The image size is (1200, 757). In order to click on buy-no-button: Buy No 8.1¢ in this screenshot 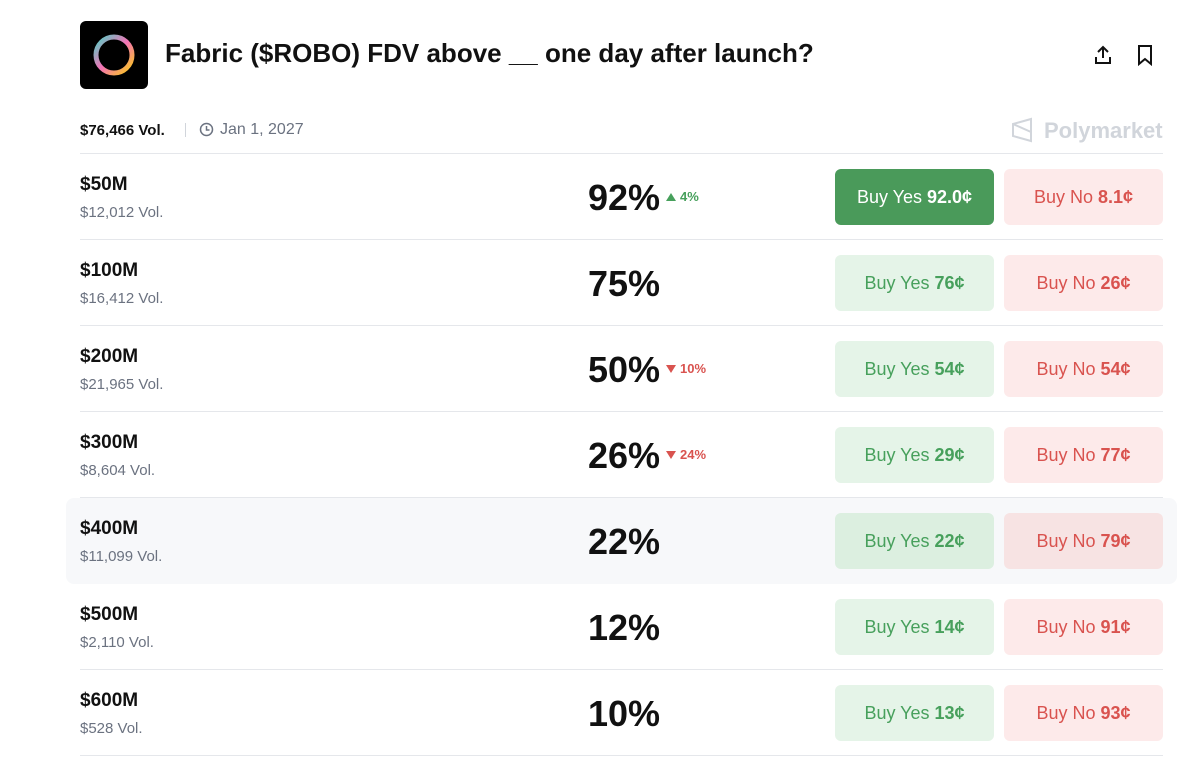, I will do `click(1083, 197)`.